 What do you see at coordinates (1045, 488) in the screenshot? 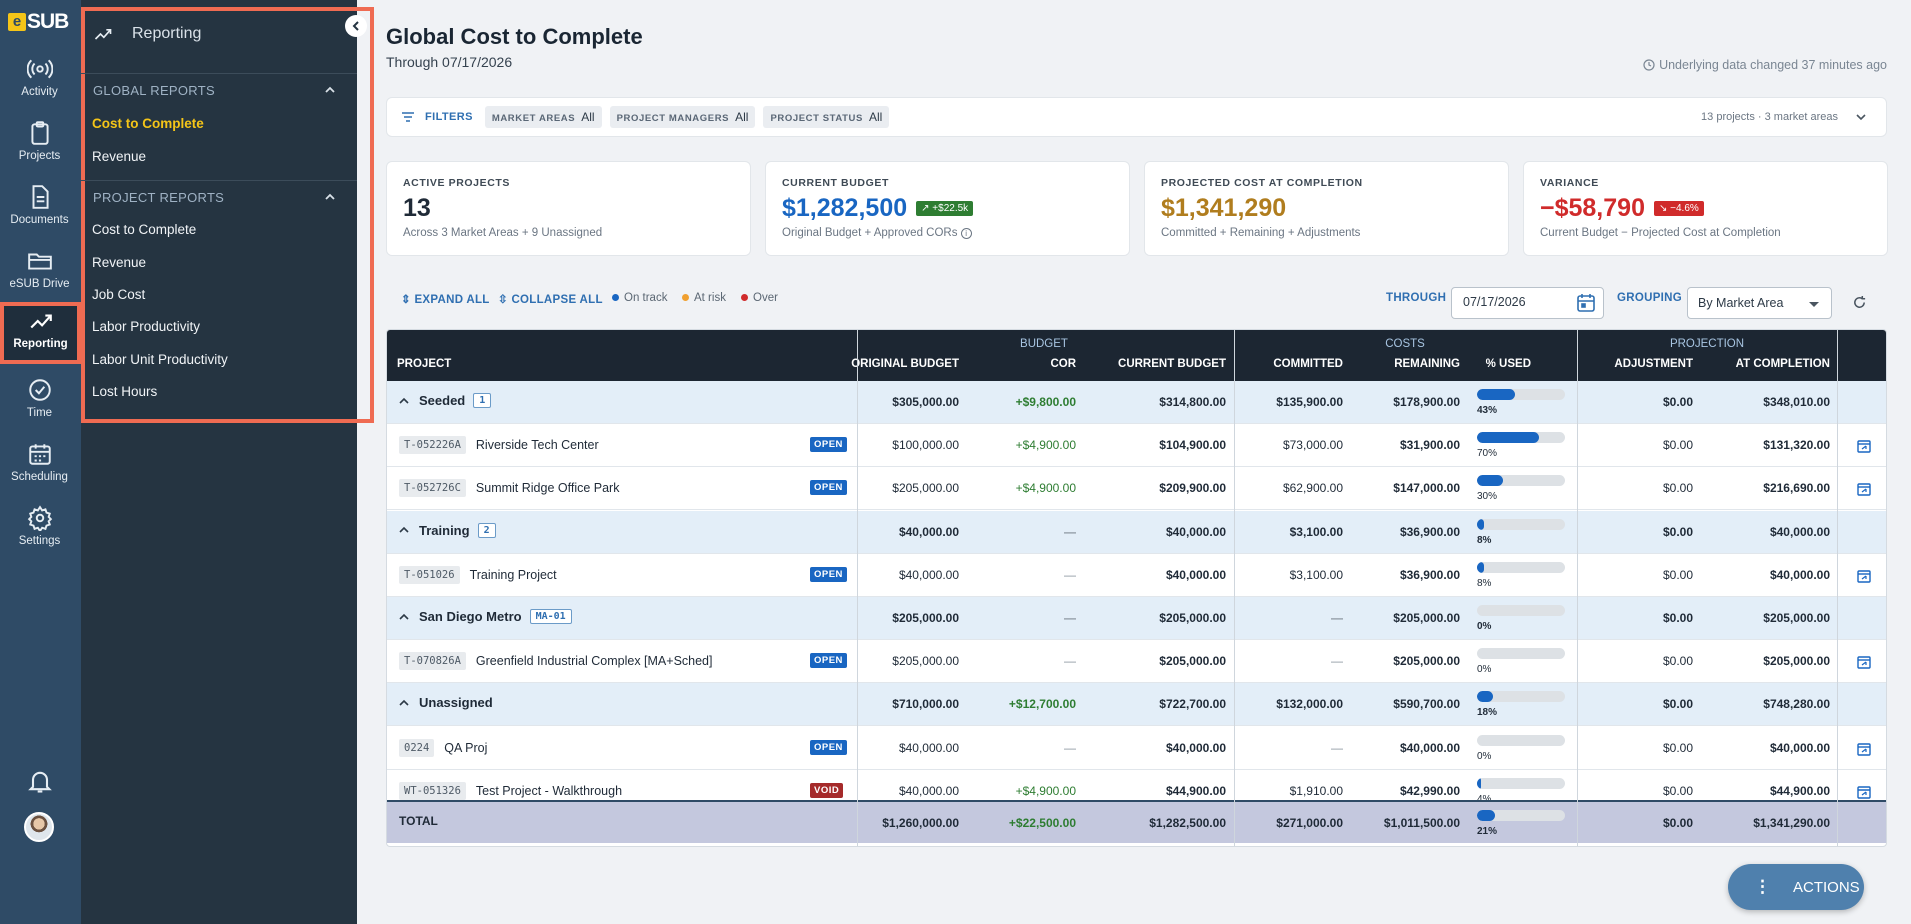
I see `cell-cor: +$4,900.00` at bounding box center [1045, 488].